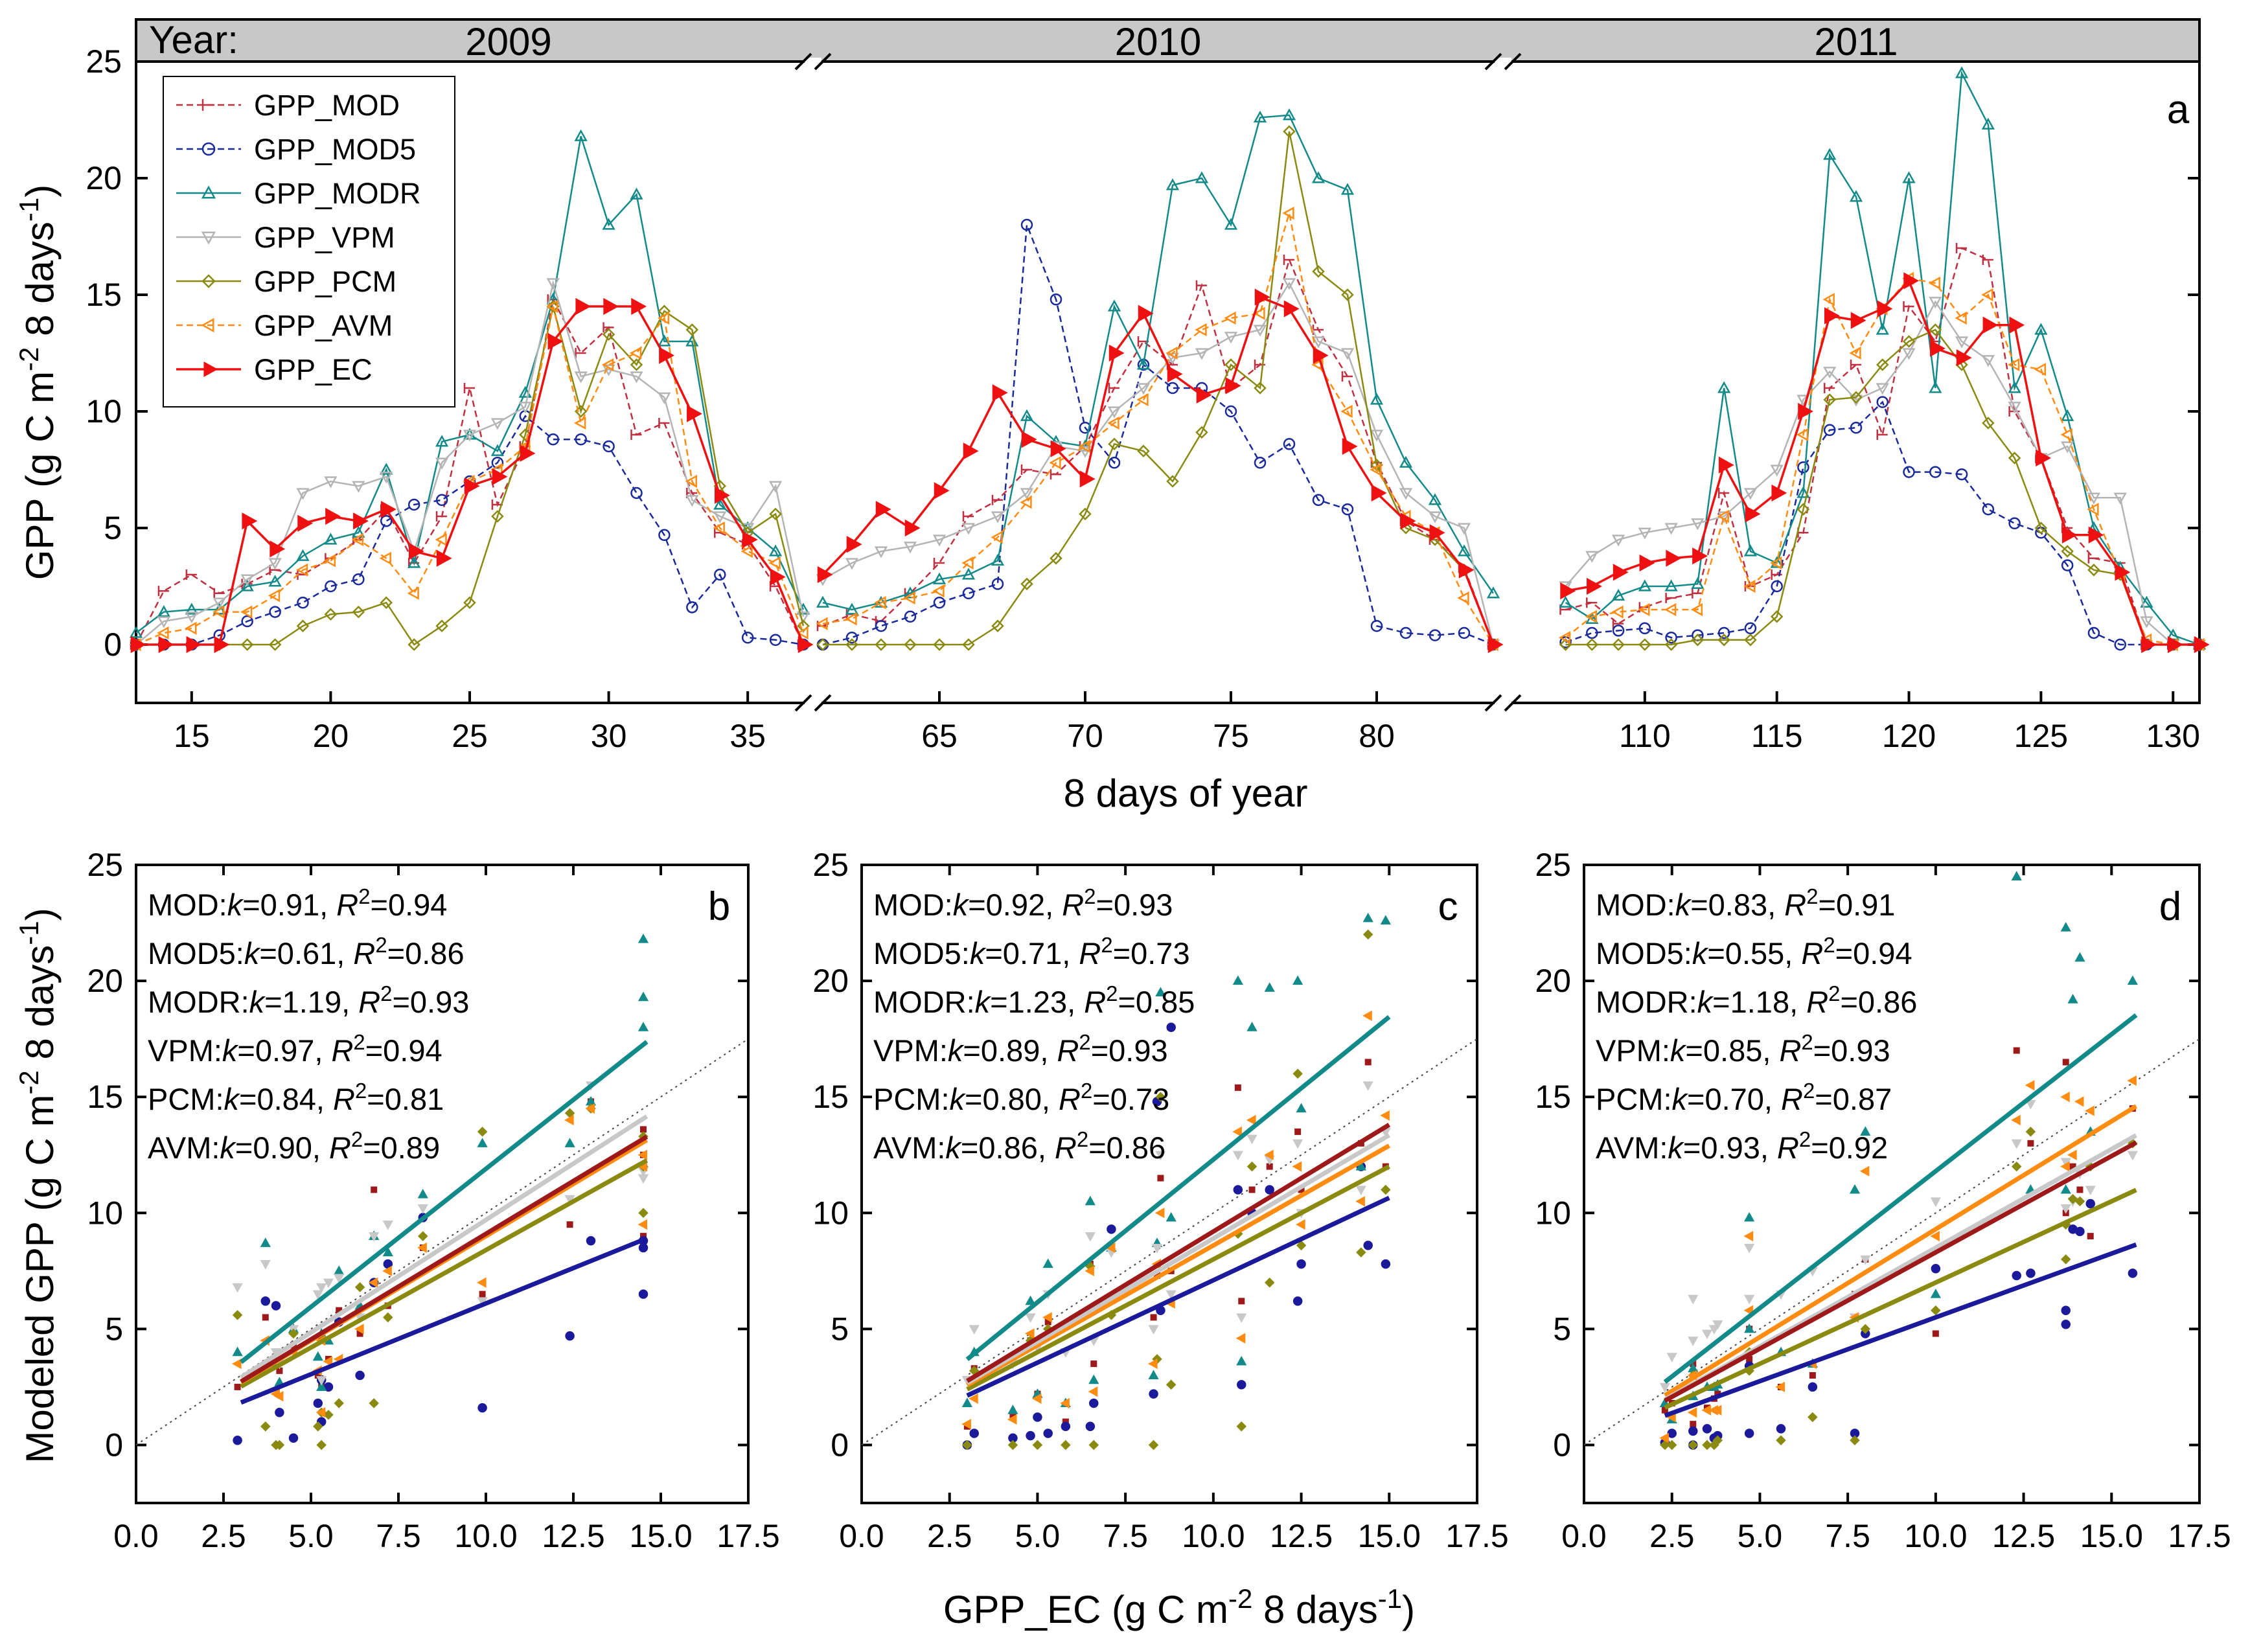 Image resolution: width=2250 pixels, height=1652 pixels. I want to click on panel-b-stat-part: =1.19,, so click(311, 1002).